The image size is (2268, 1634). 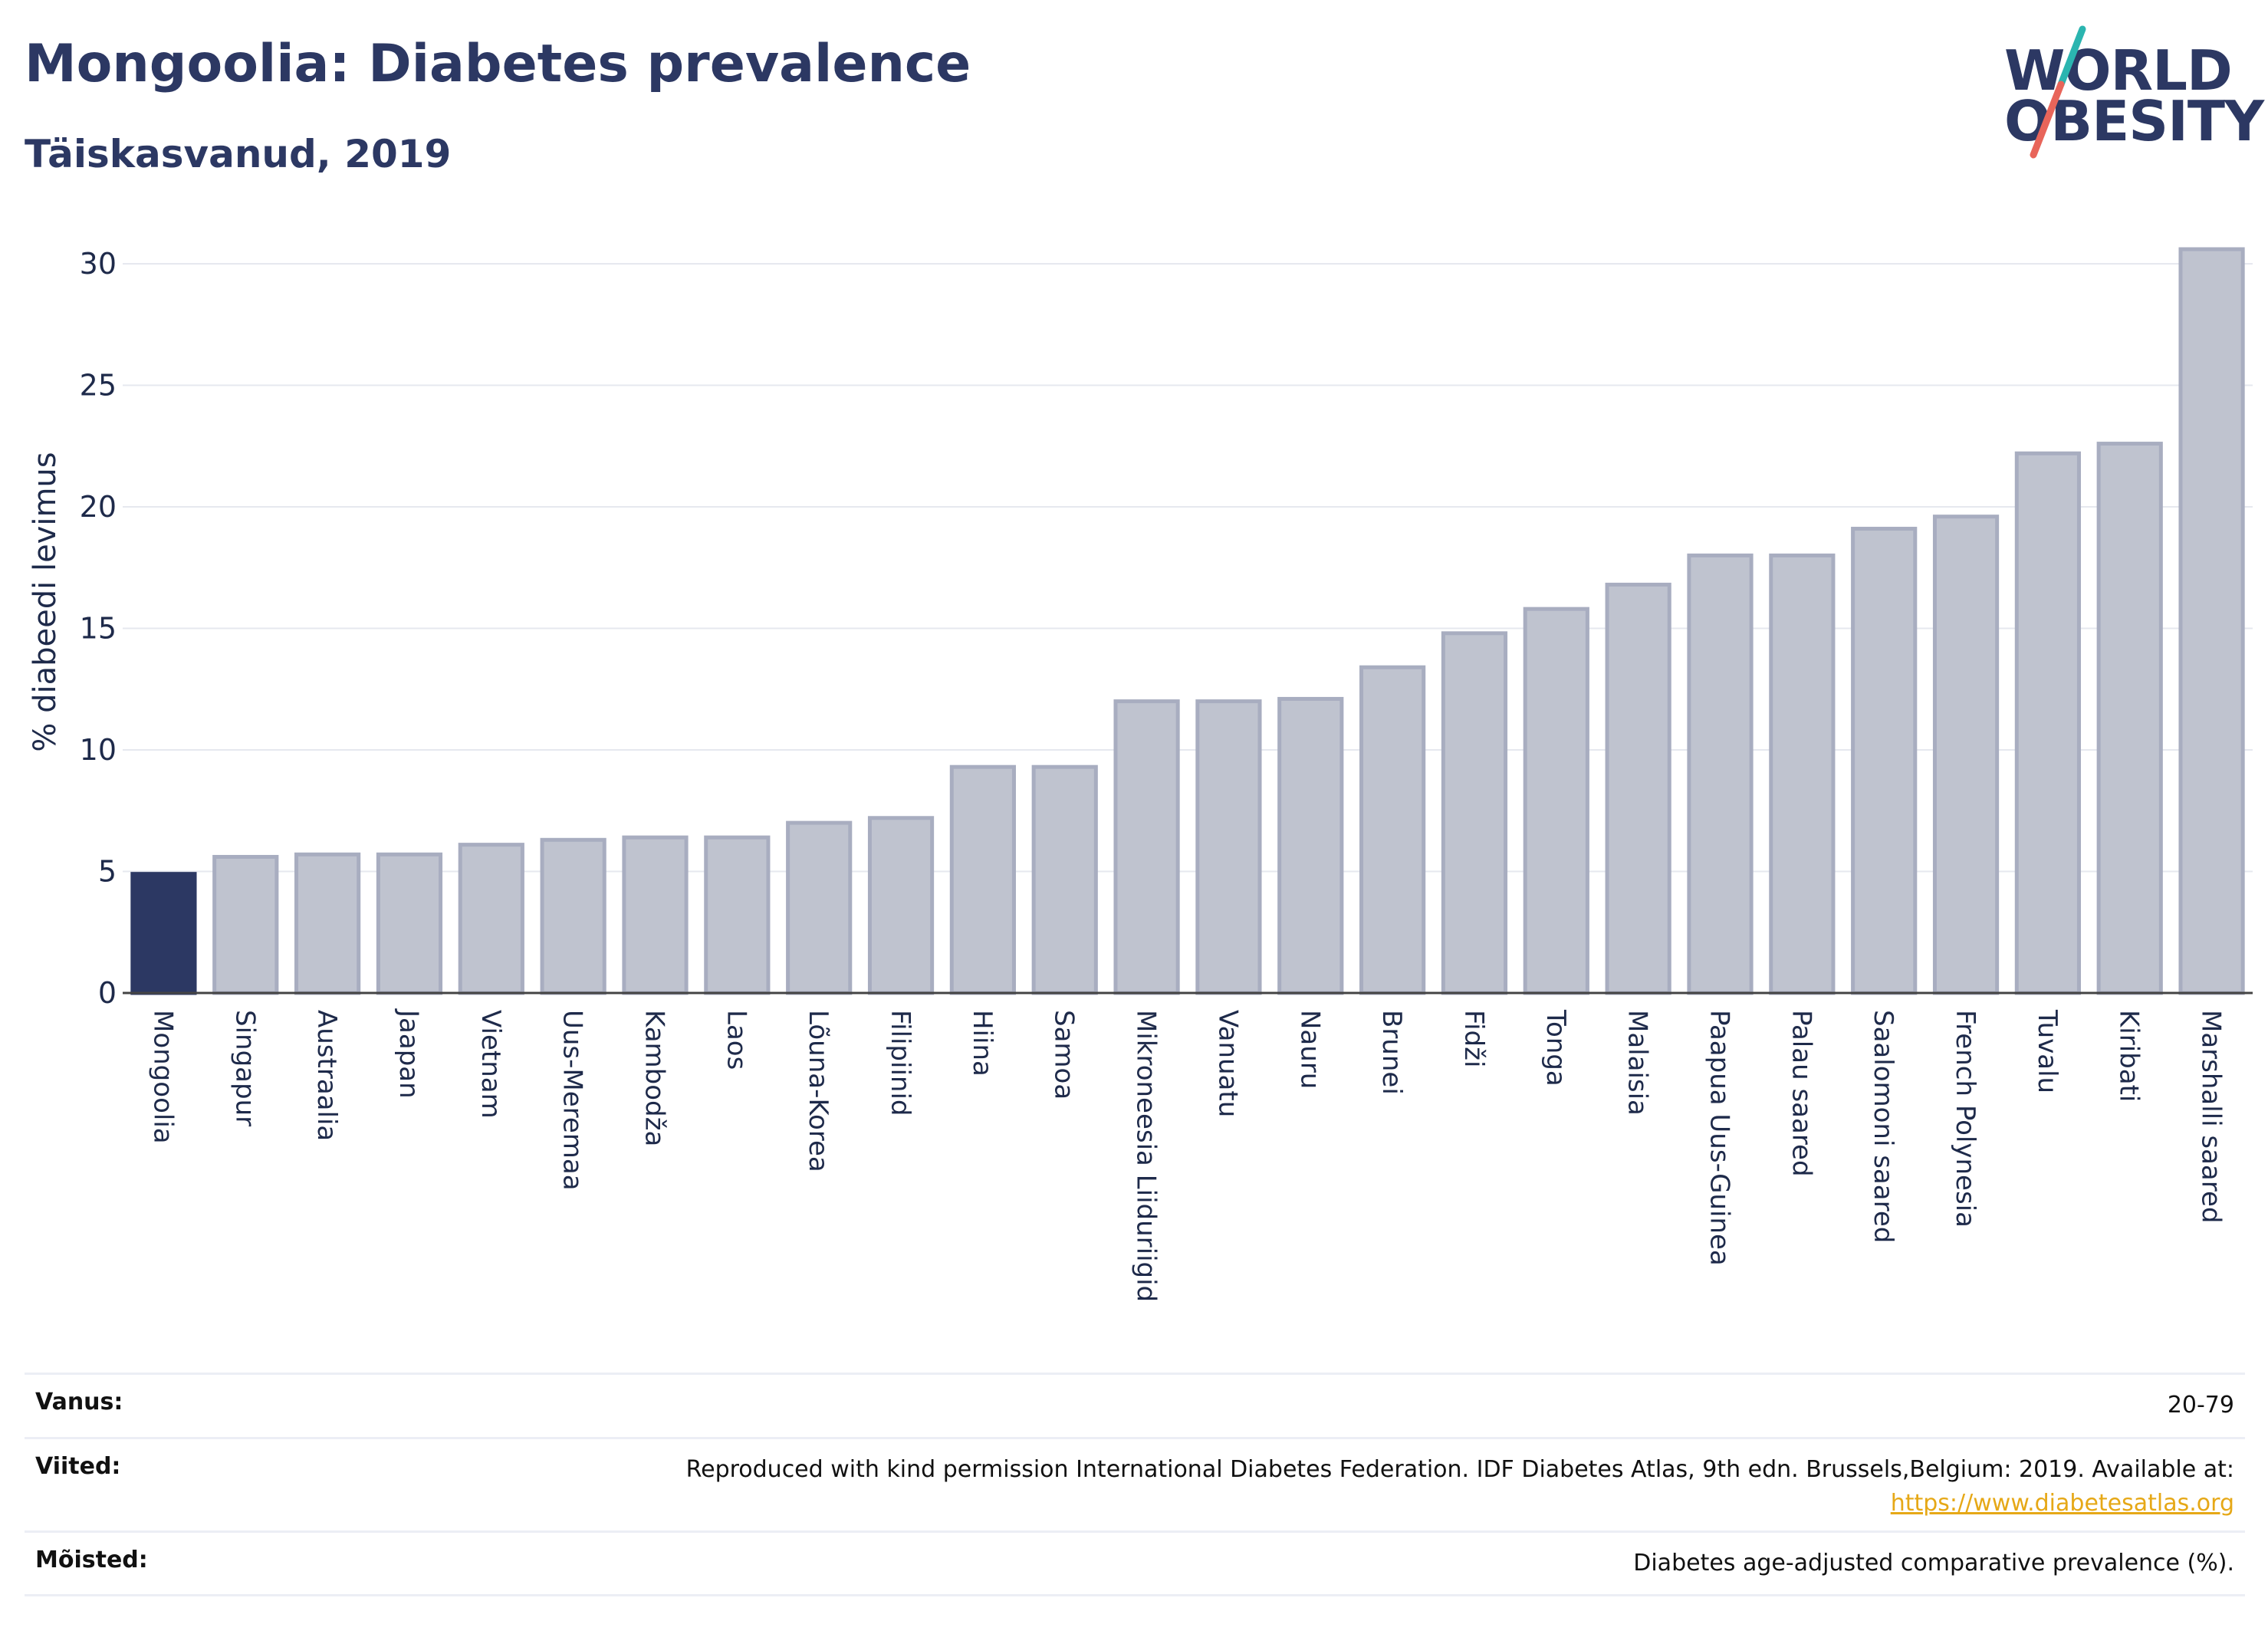 What do you see at coordinates (2211, 1117) in the screenshot?
I see `x-tick-label: Marshalli saared` at bounding box center [2211, 1117].